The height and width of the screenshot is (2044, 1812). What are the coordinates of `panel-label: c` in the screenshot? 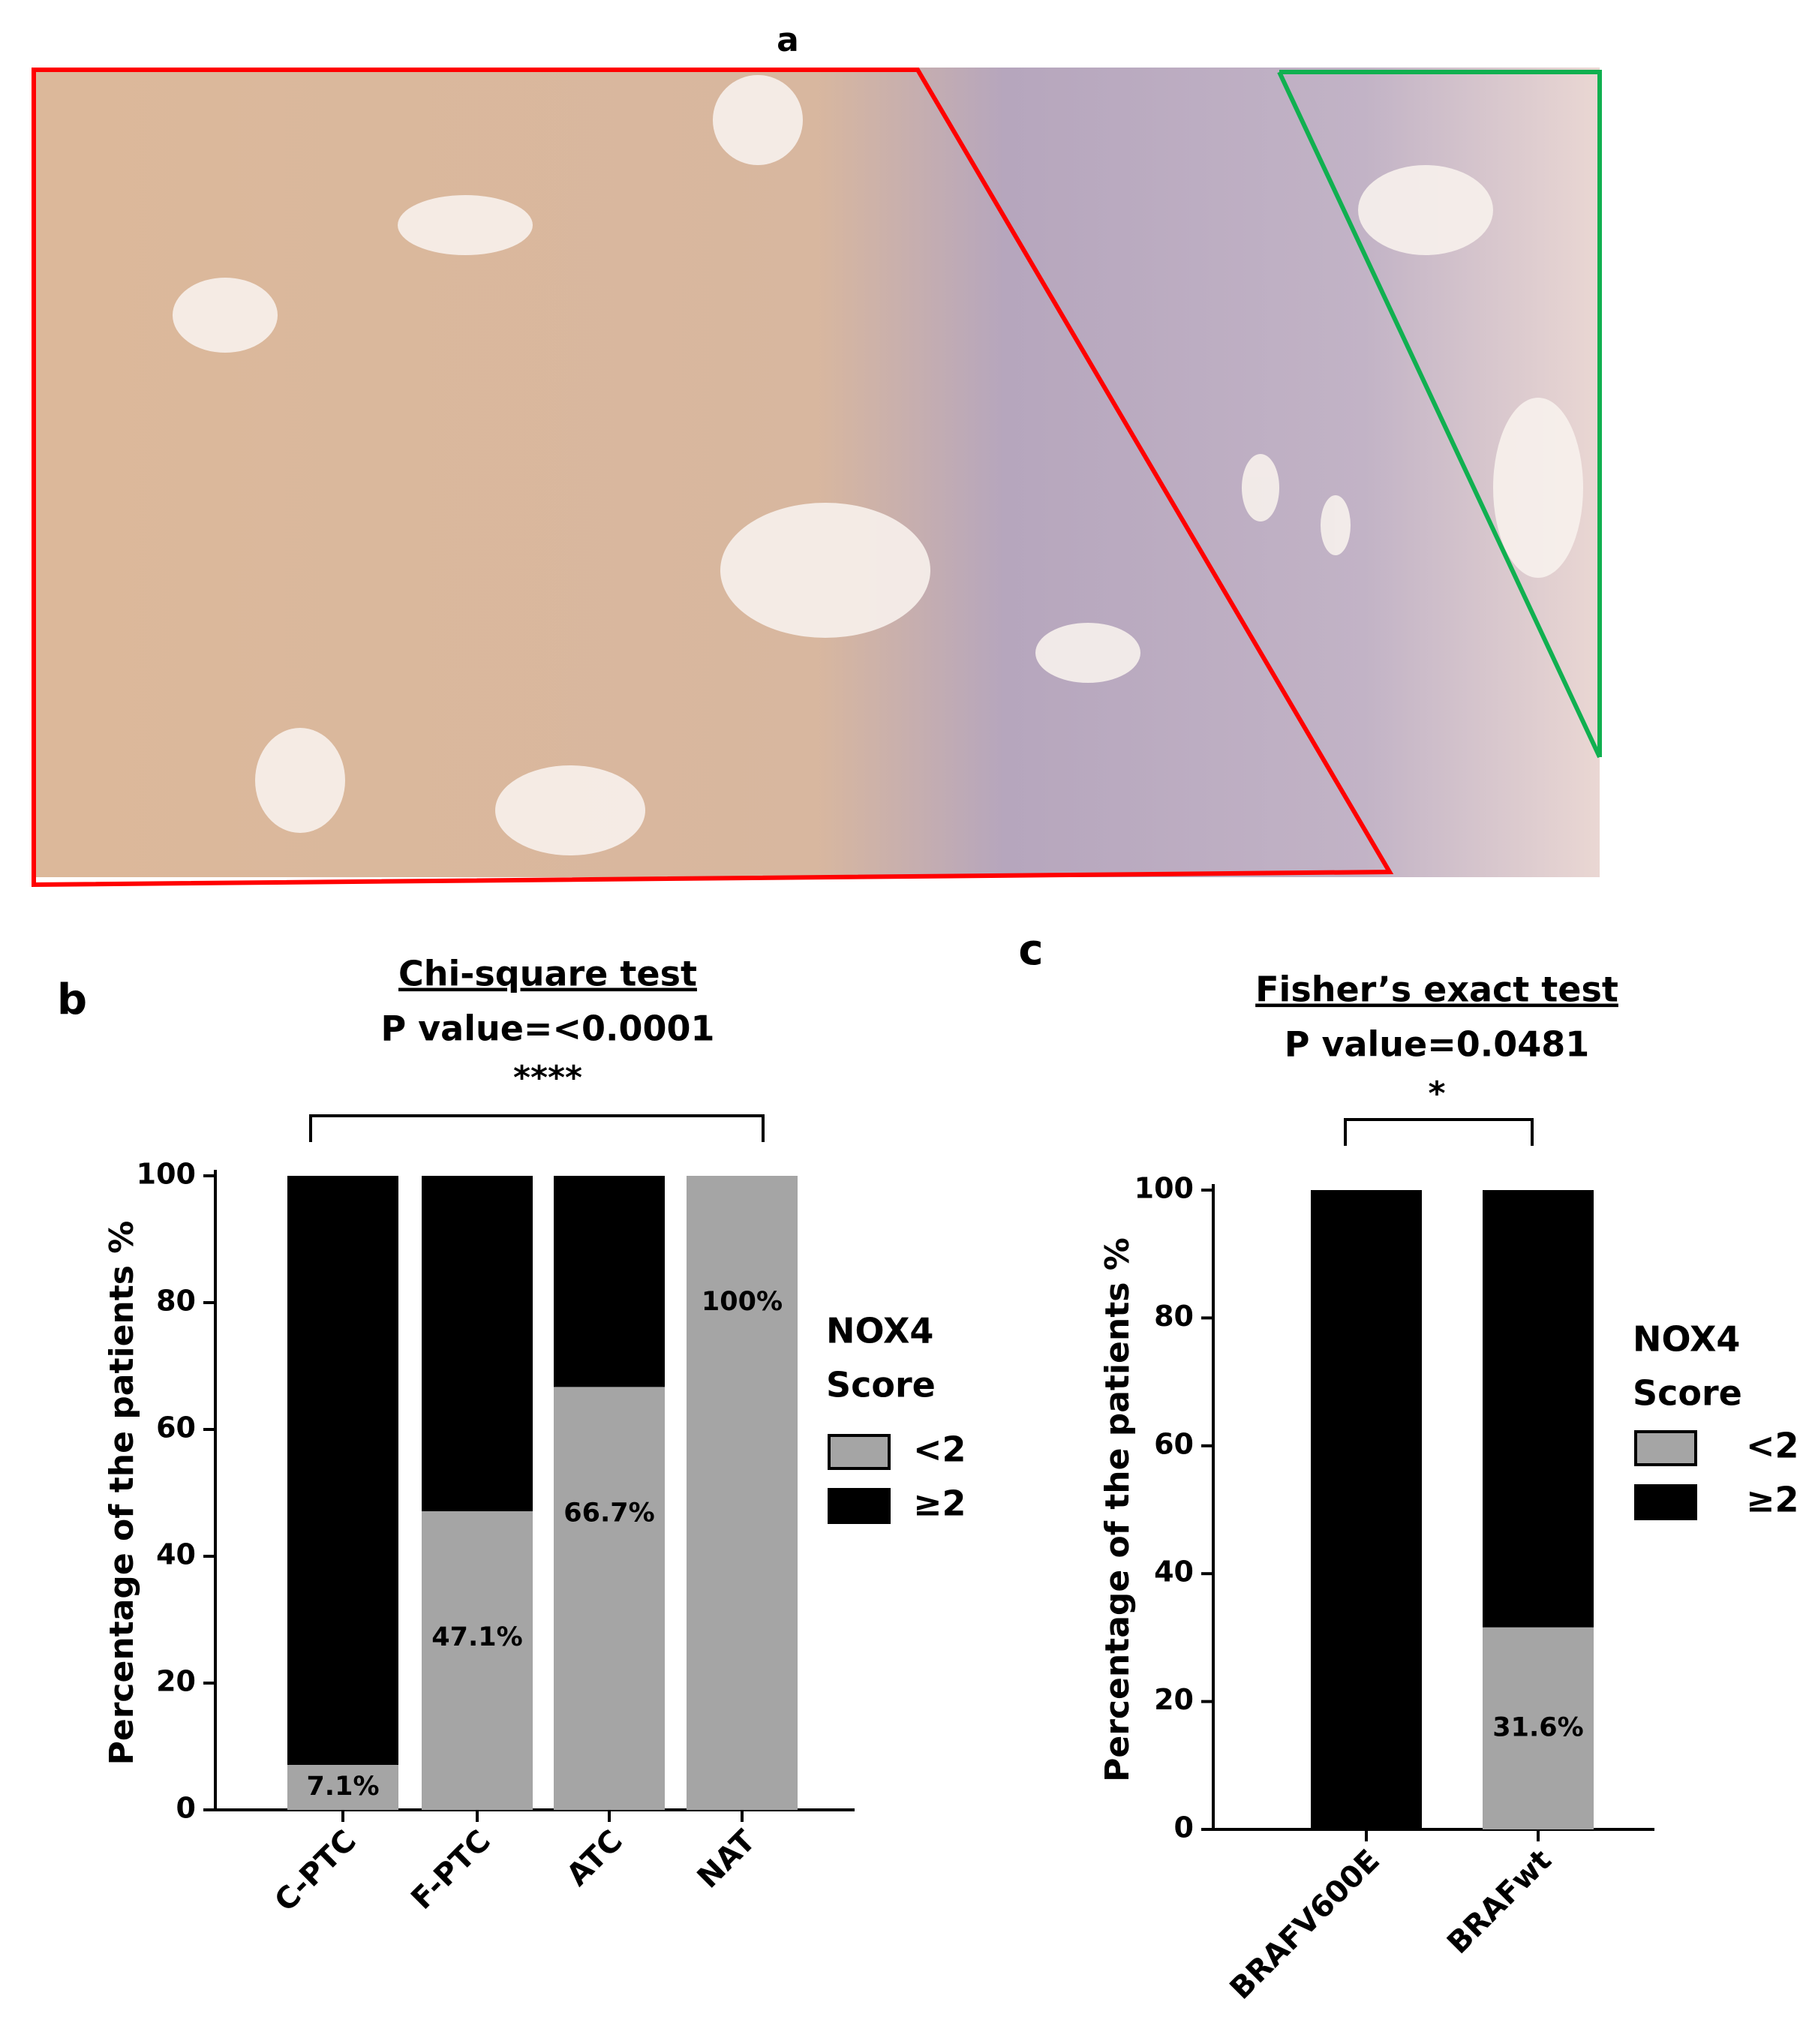 It's located at (1030, 950).